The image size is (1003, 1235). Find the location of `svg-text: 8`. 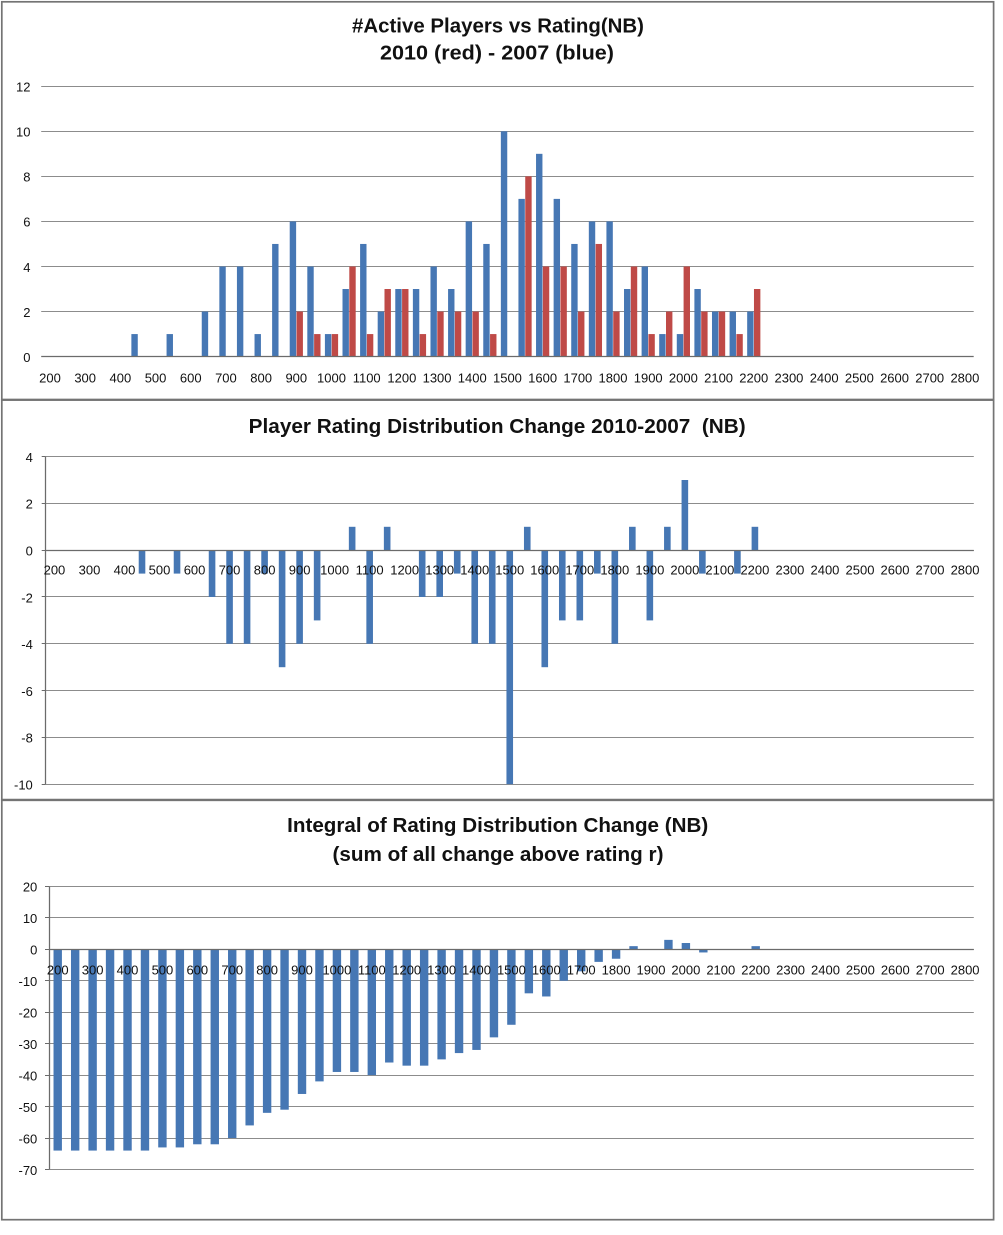

svg-text: 8 is located at coordinates (26, 177).